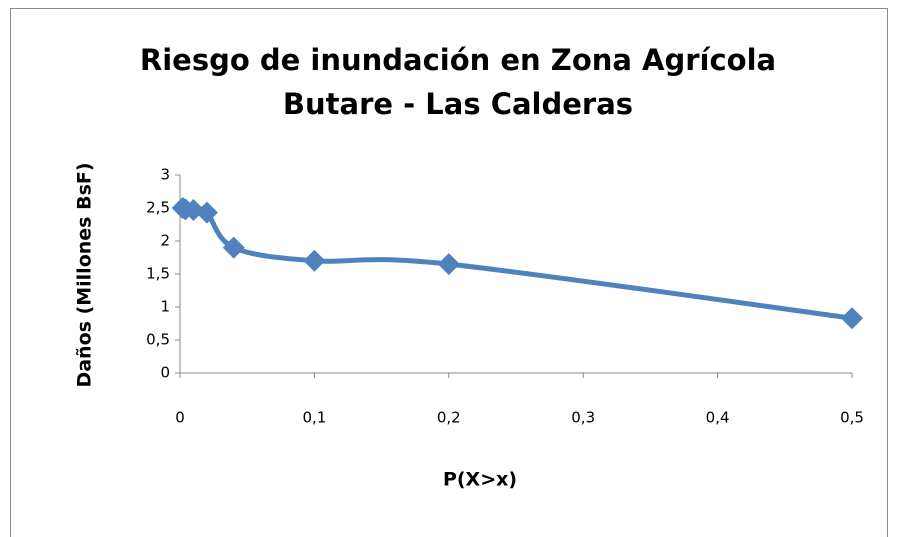 The height and width of the screenshot is (537, 898). What do you see at coordinates (449, 418) in the screenshot?
I see `x-tick-label: 0,2` at bounding box center [449, 418].